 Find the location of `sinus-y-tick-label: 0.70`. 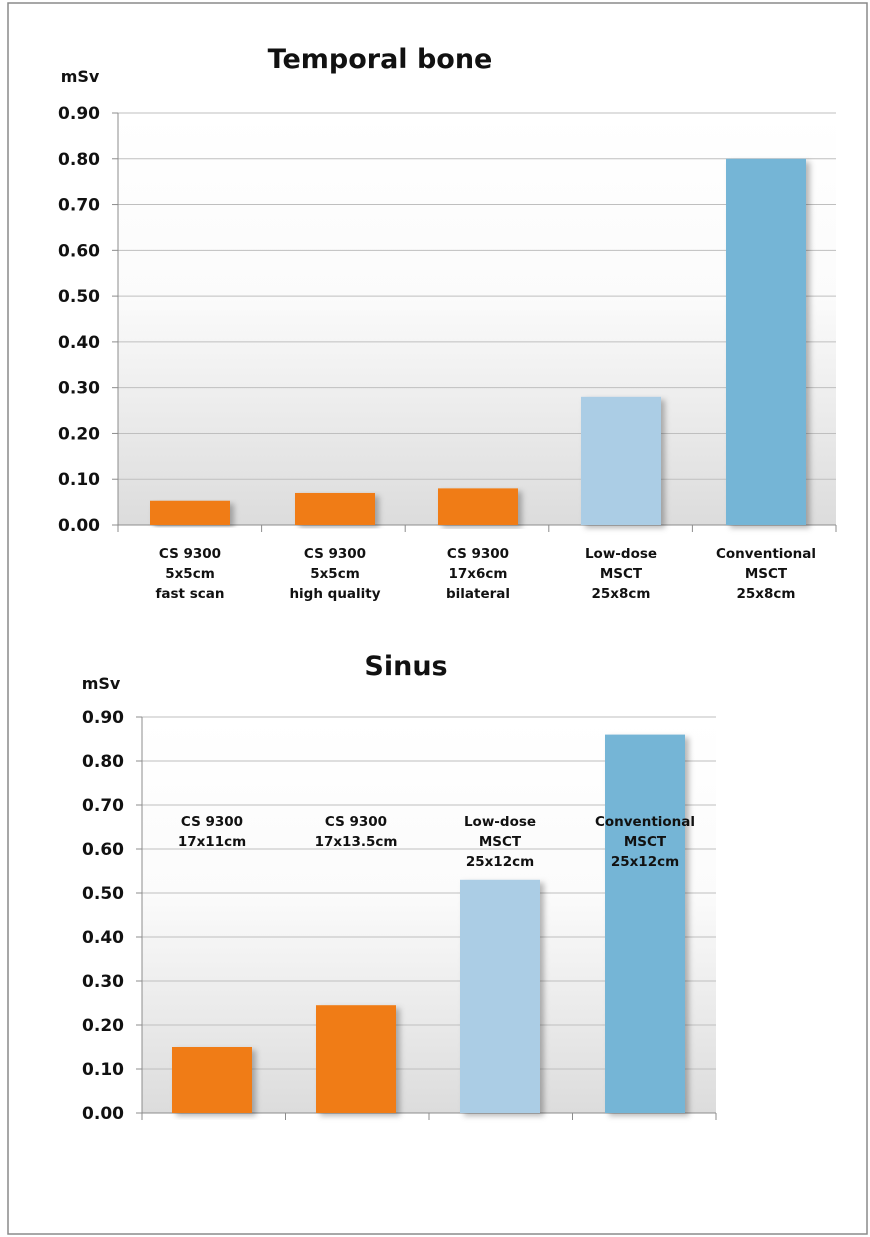

sinus-y-tick-label: 0.70 is located at coordinates (103, 806).